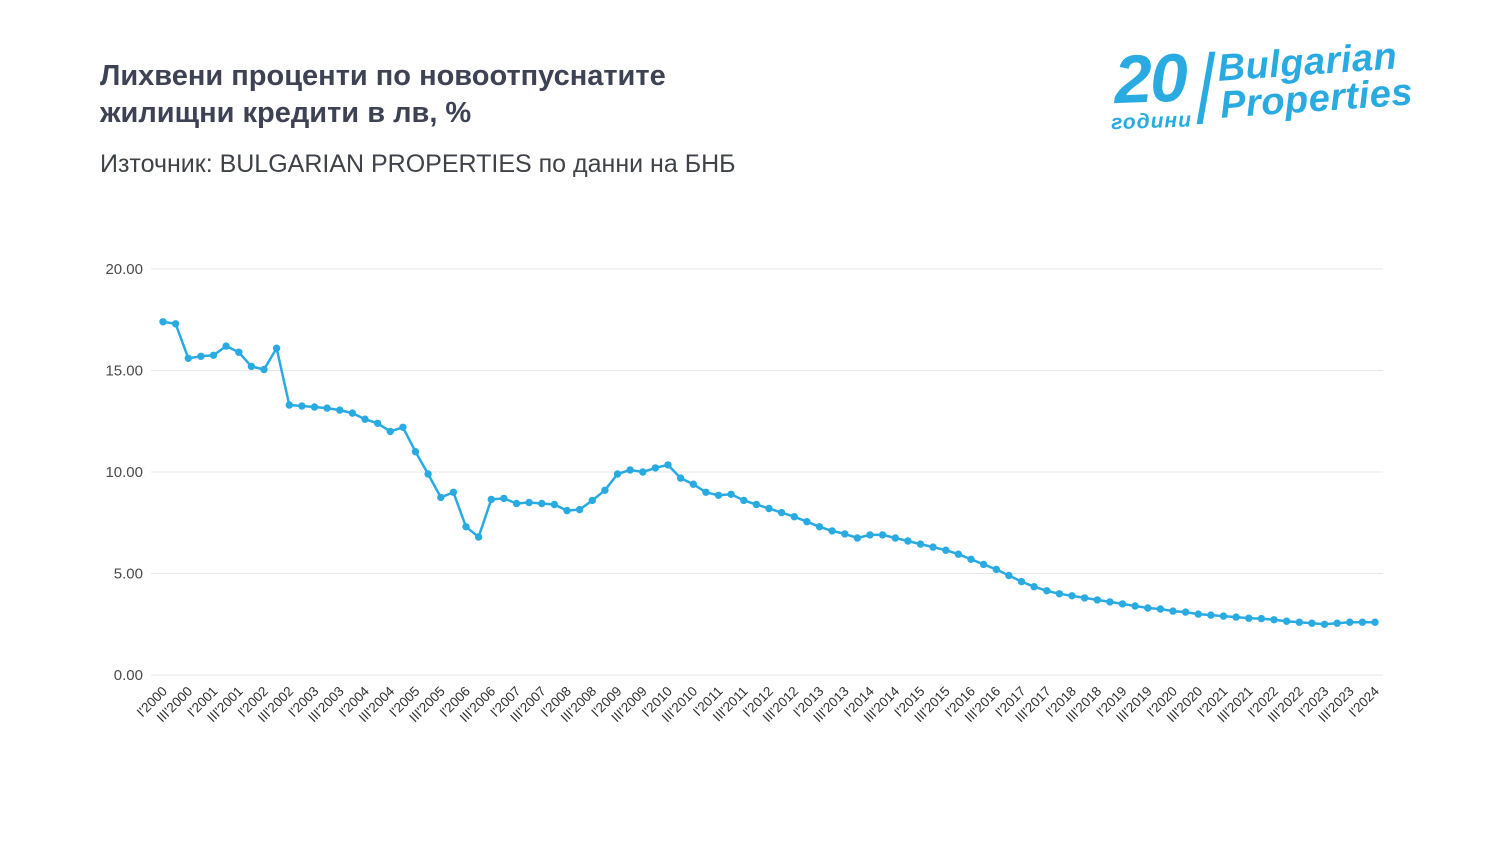 The image size is (1500, 844). I want to click on logo-years-label: години, so click(1151, 121).